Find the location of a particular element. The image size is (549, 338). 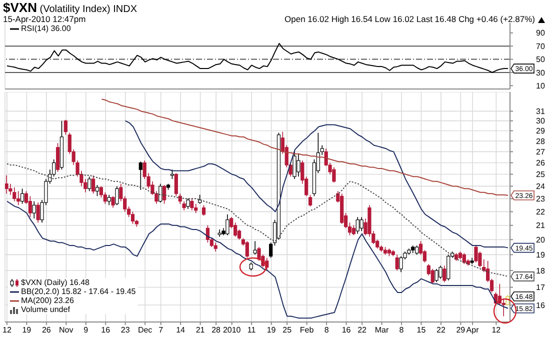

x-tick-label: Nov is located at coordinates (66, 330).